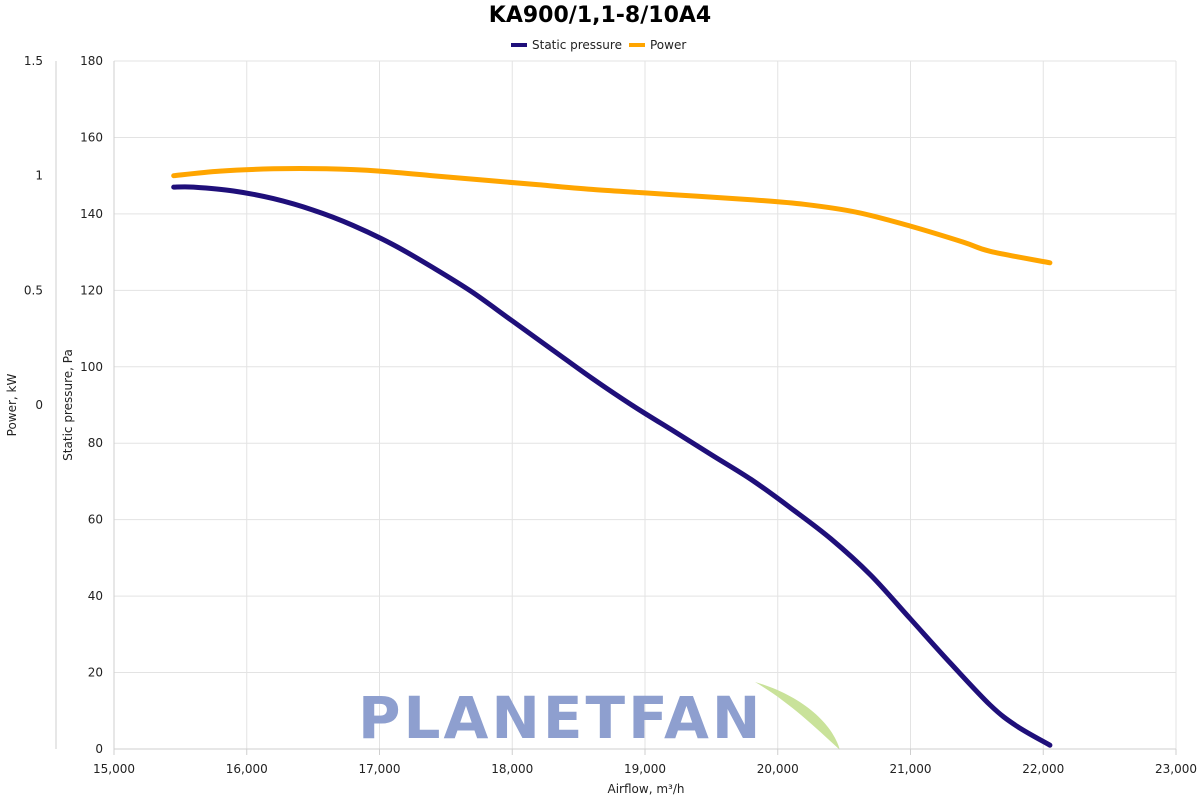  What do you see at coordinates (39, 176) in the screenshot?
I see `y-tick-label-power: 1` at bounding box center [39, 176].